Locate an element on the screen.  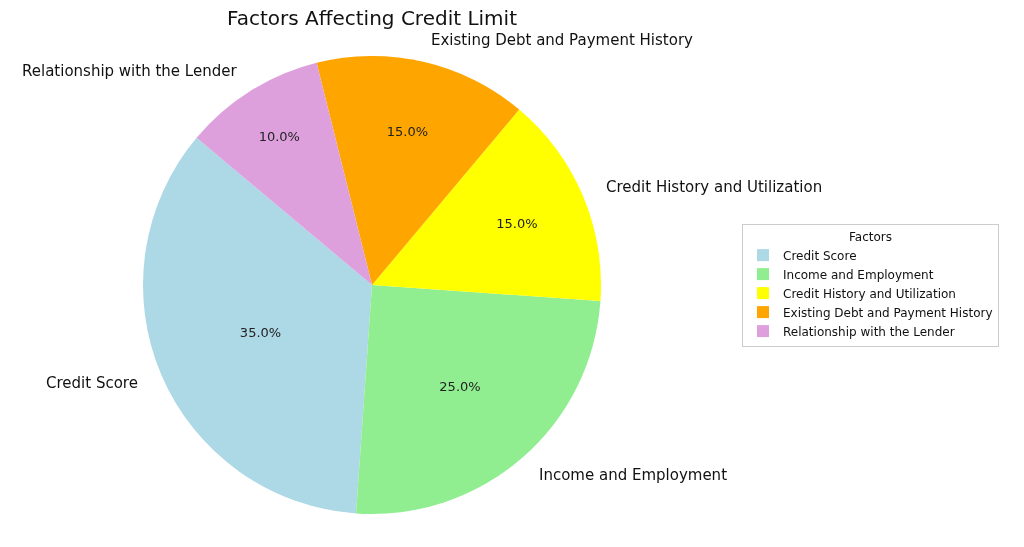
data-label: 35.0% is located at coordinates (260, 332).